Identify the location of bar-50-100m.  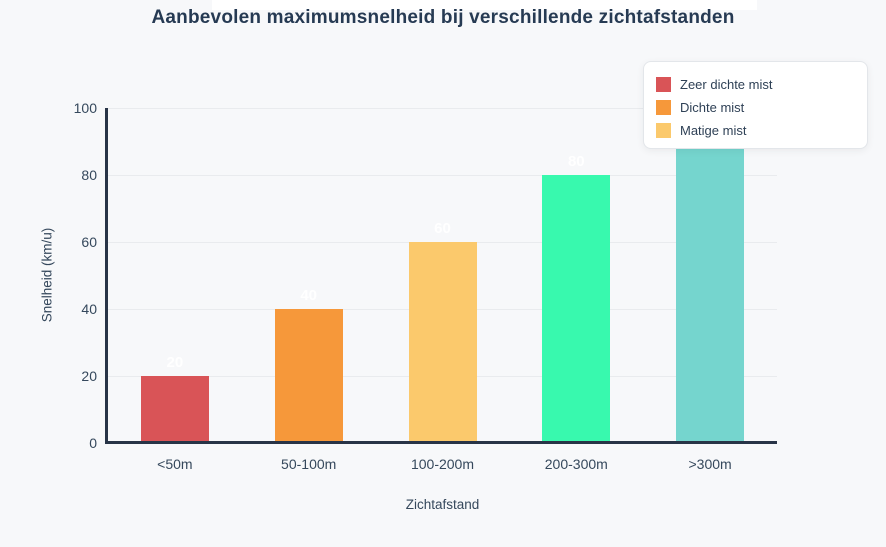
(308, 376).